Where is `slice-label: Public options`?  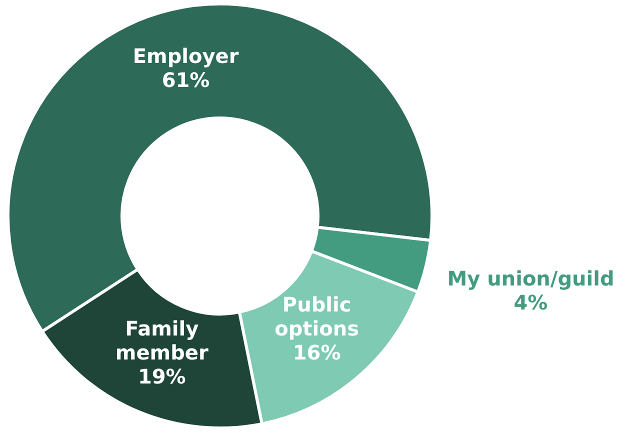
slice-label: Public options is located at coordinates (316, 317).